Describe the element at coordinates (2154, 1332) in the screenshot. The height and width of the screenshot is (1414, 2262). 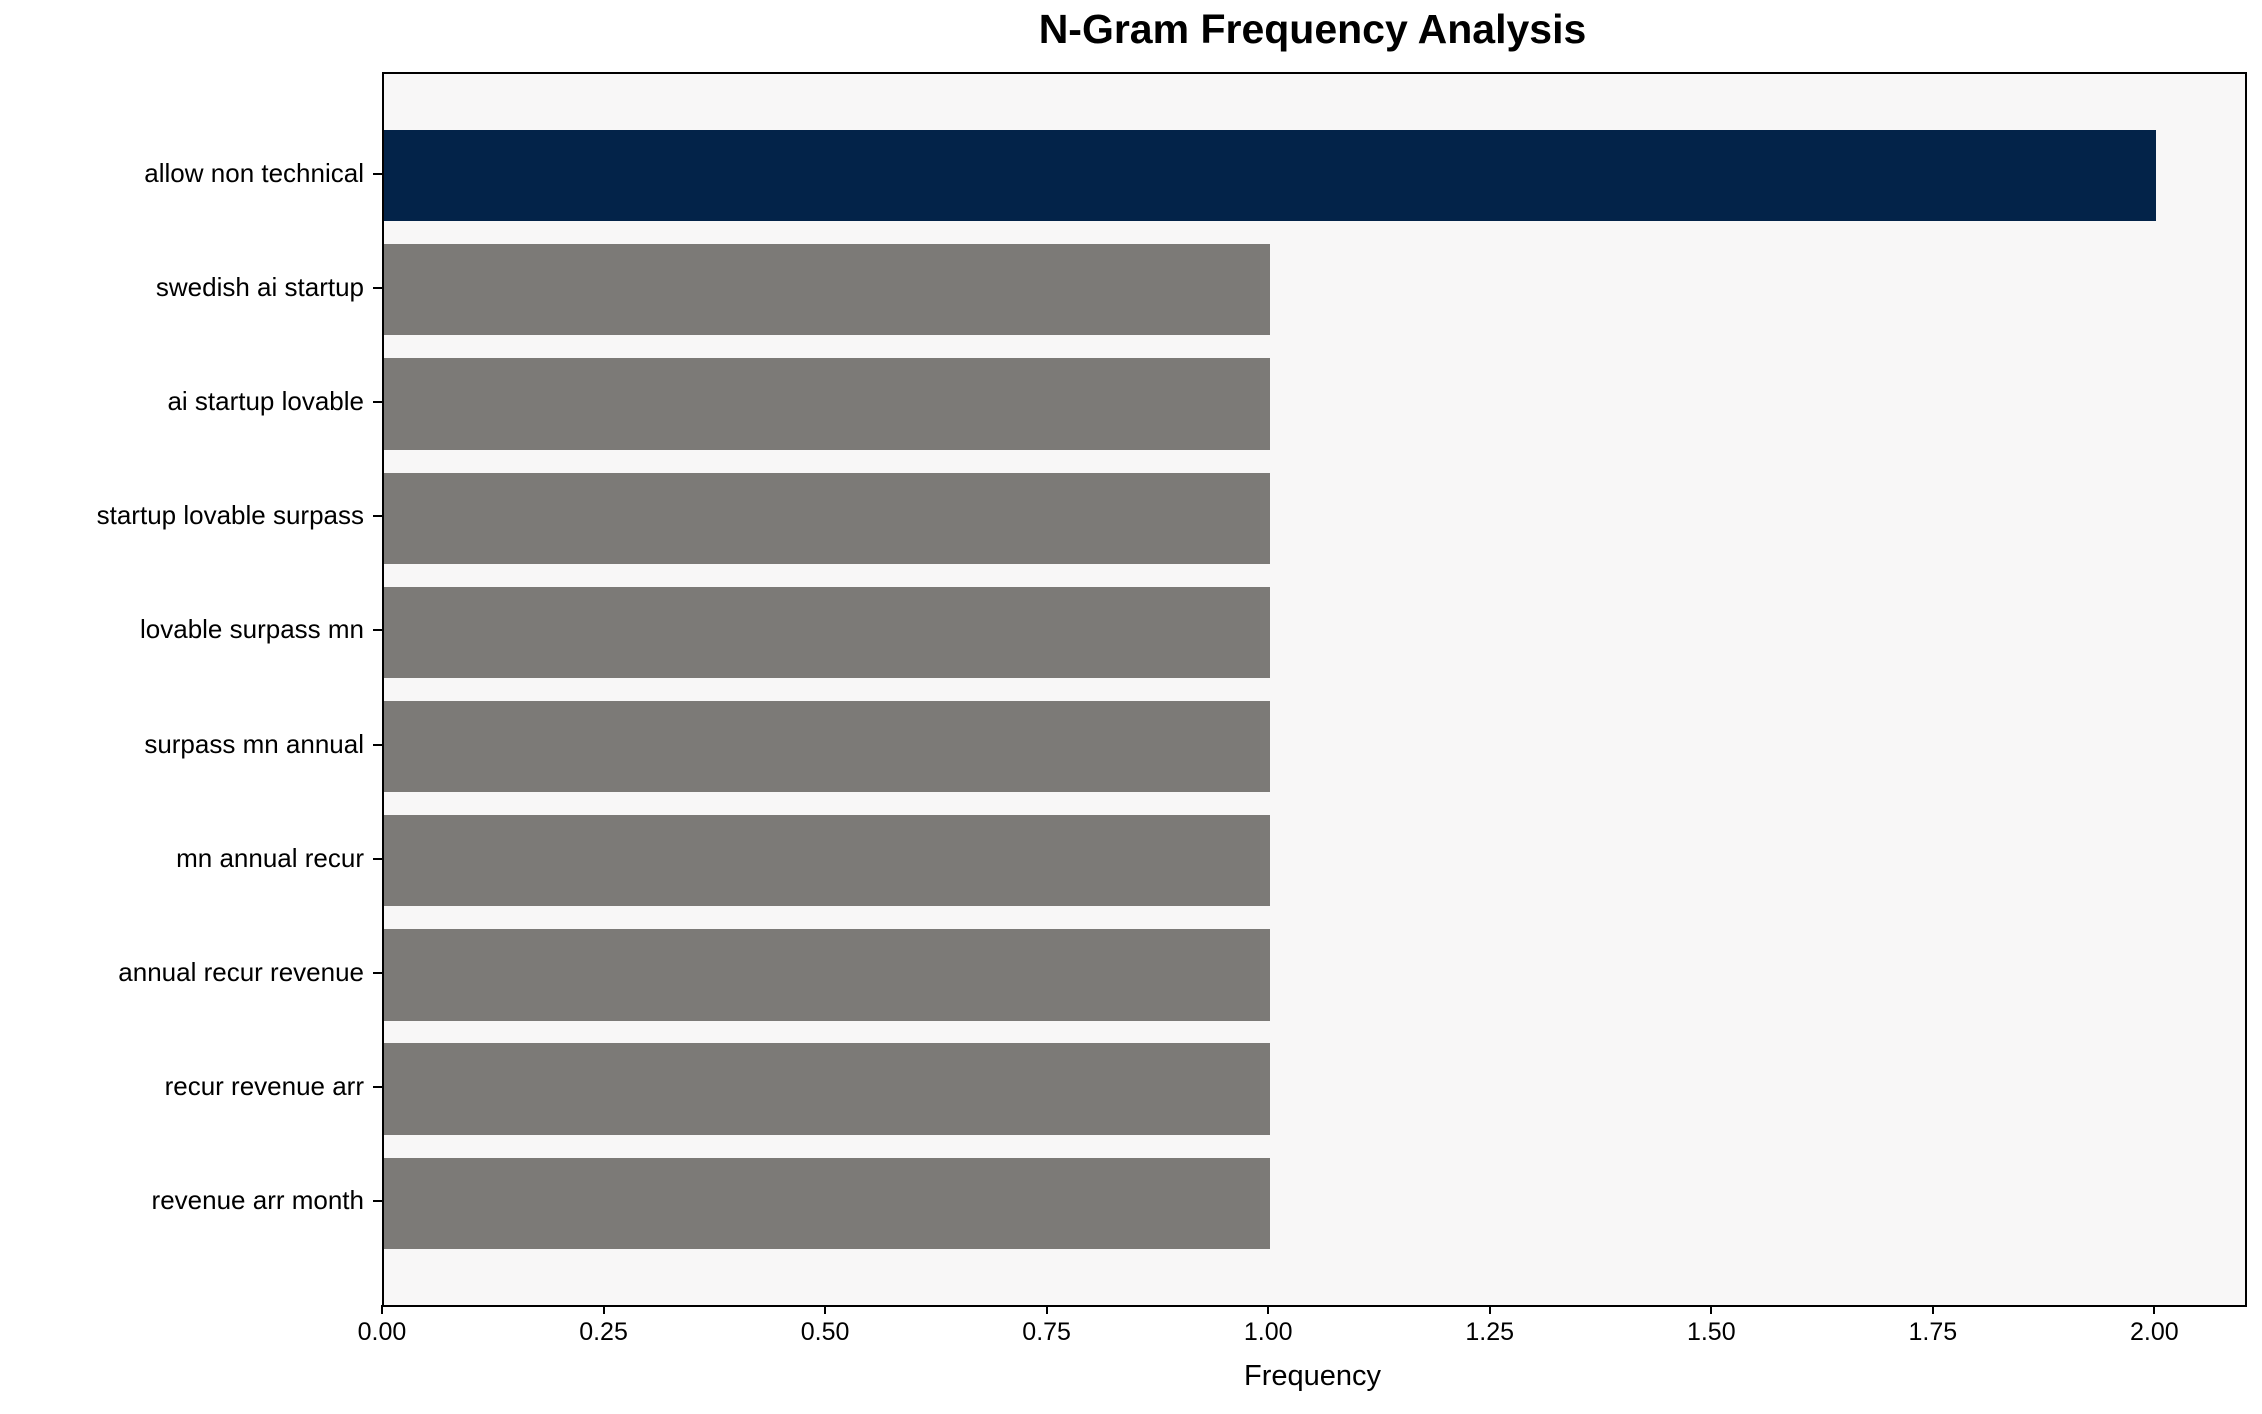
I see `x-tick-label: 2.00` at that location.